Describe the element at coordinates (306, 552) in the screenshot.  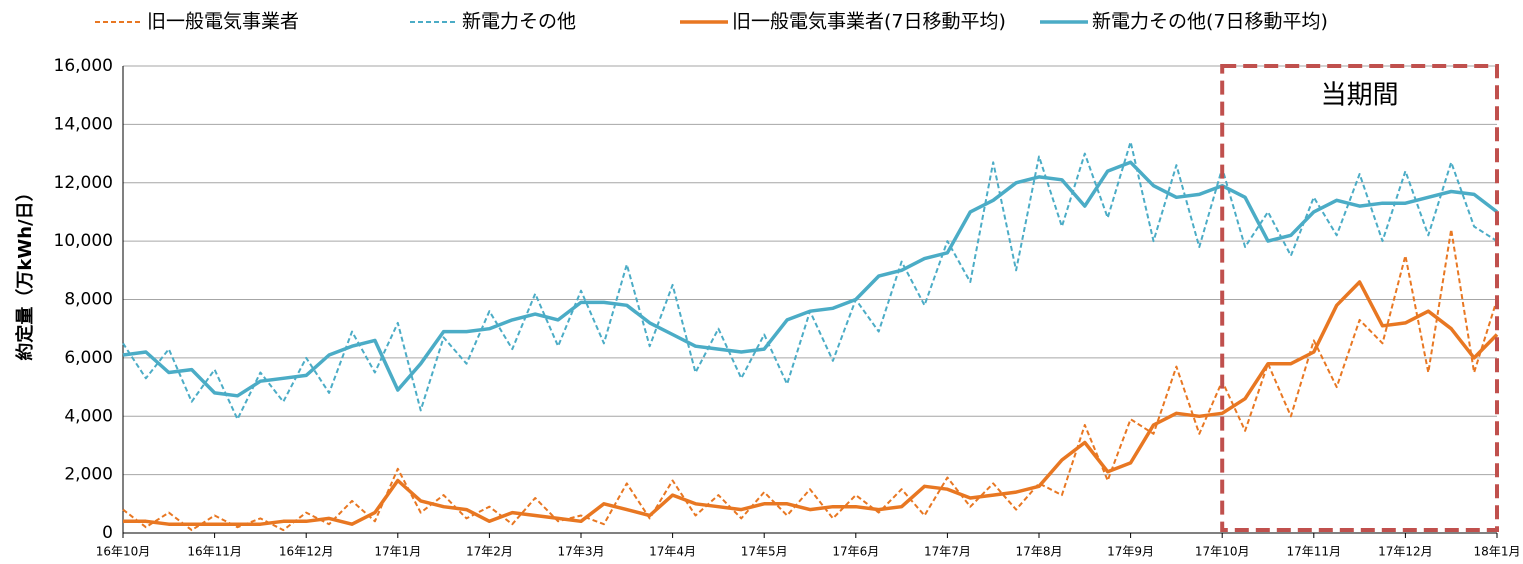
I see `x-tick-label: 16年12月` at that location.